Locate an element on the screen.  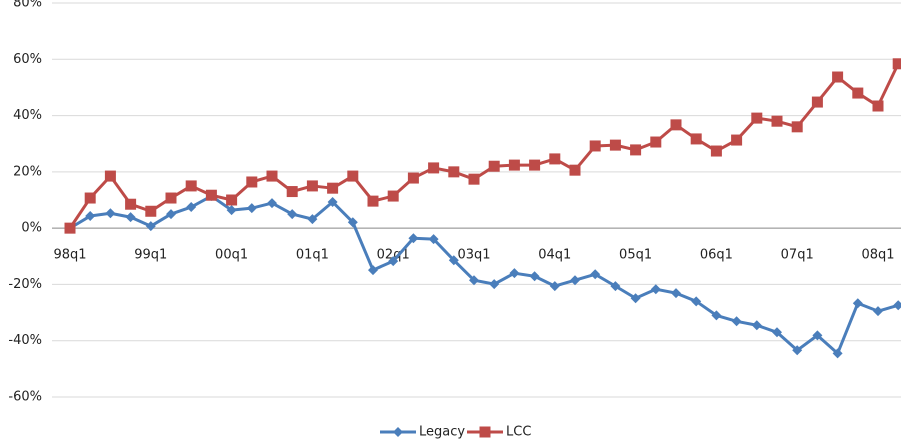
x-tick-label: 01q1 is located at coordinates (312, 255).